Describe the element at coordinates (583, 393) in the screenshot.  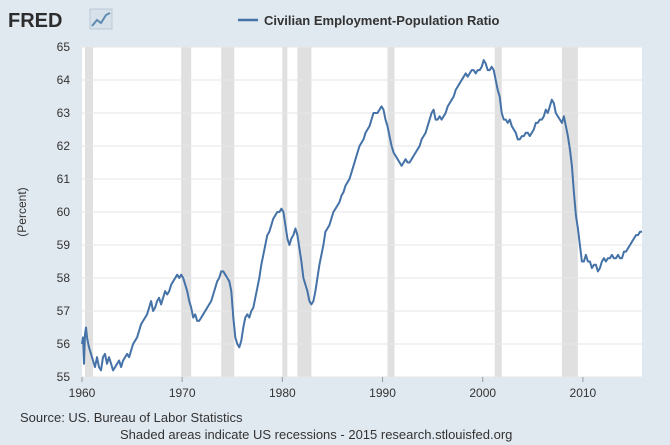
I see `x-tick-label: 2010` at that location.